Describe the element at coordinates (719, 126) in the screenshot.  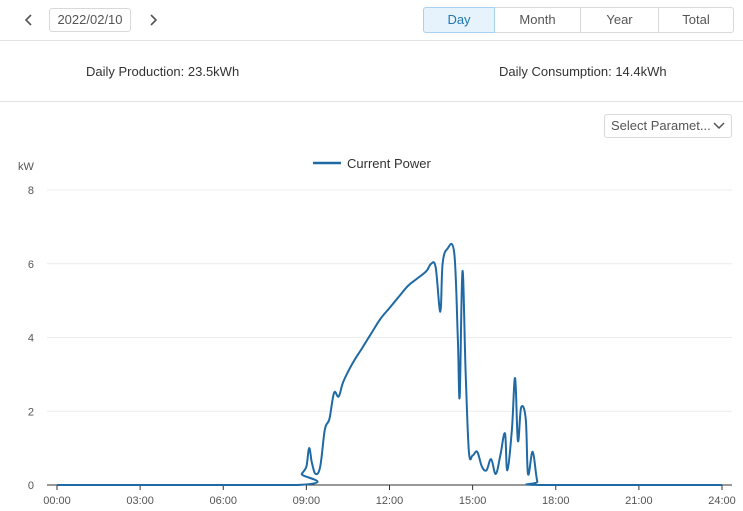
I see `chevron-down-icon` at that location.